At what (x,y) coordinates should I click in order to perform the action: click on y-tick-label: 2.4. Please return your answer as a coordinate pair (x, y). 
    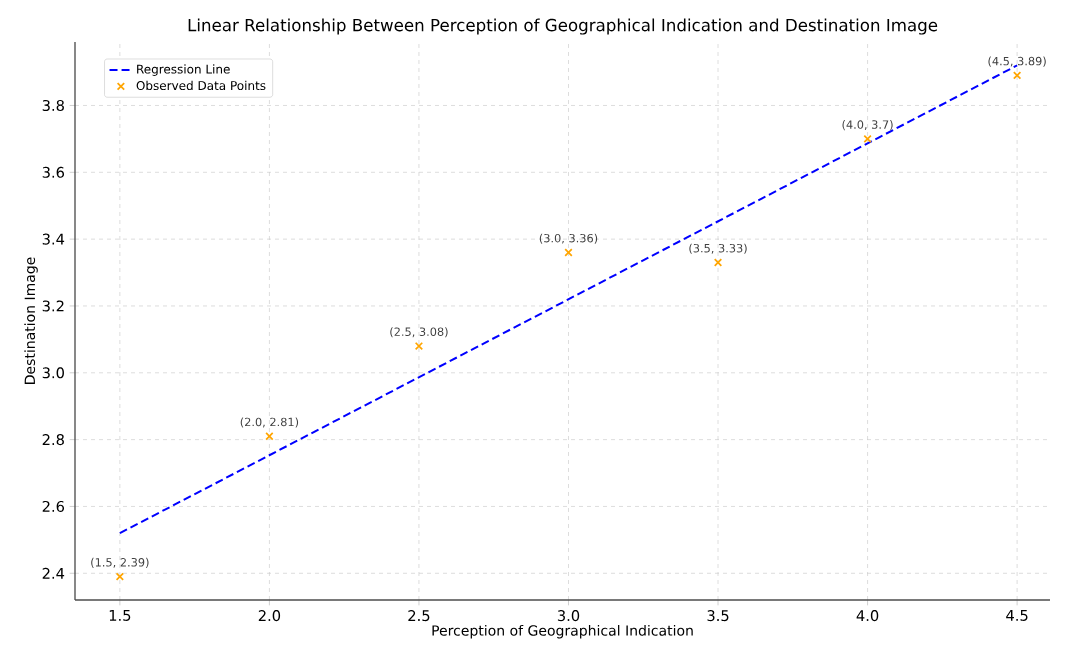
    Looking at the image, I should click on (53, 573).